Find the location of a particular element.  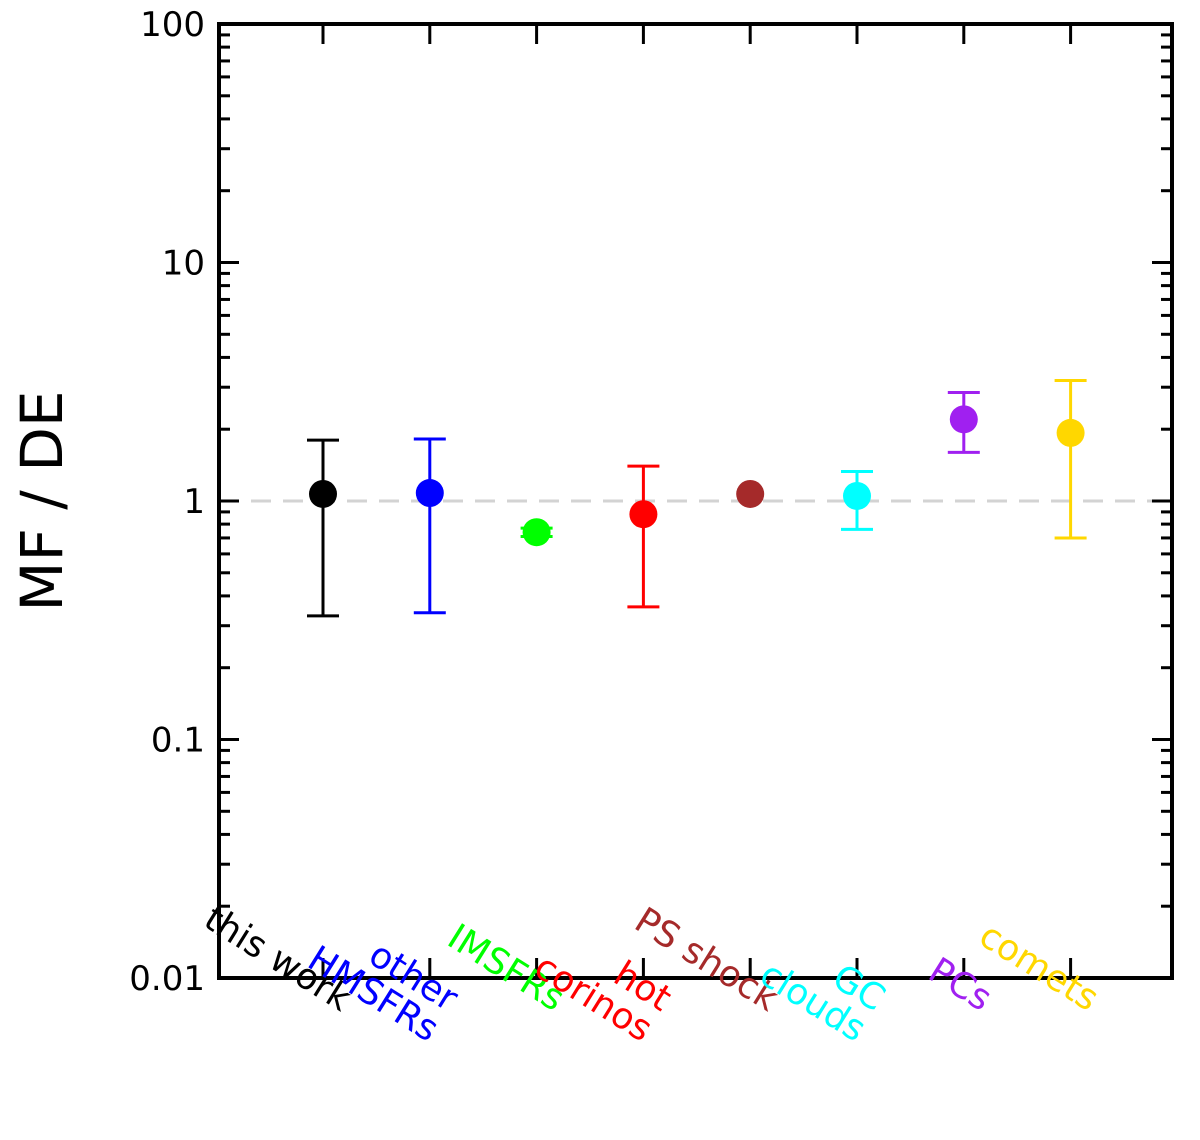

x-category-label: GCclouds is located at coordinates (822, 986).